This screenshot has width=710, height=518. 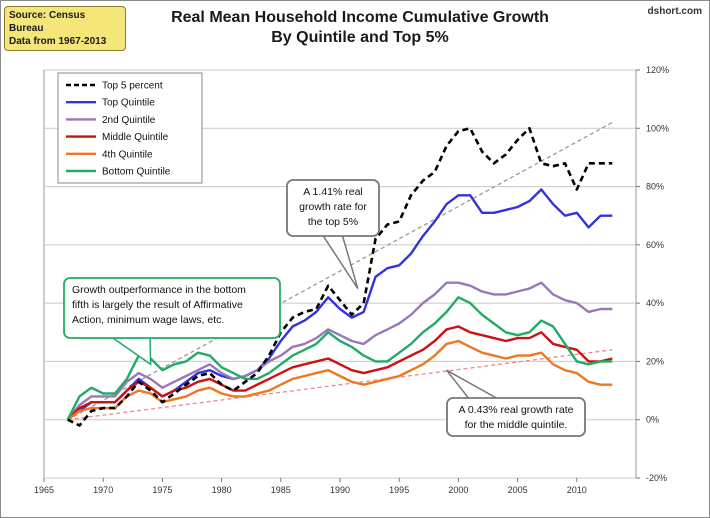 What do you see at coordinates (652, 420) in the screenshot?
I see `y-tick-label: 0%` at bounding box center [652, 420].